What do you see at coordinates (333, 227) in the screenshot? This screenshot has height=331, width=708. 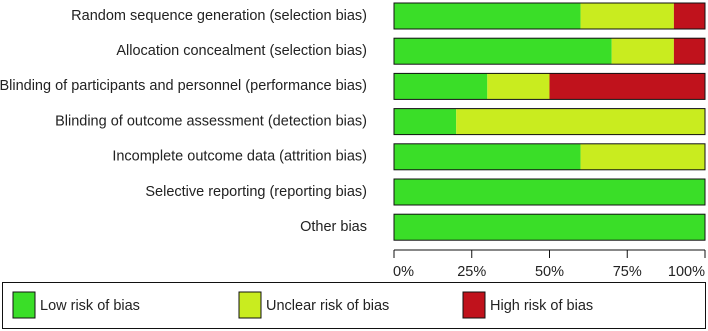 I see `category-label: Other bias` at bounding box center [333, 227].